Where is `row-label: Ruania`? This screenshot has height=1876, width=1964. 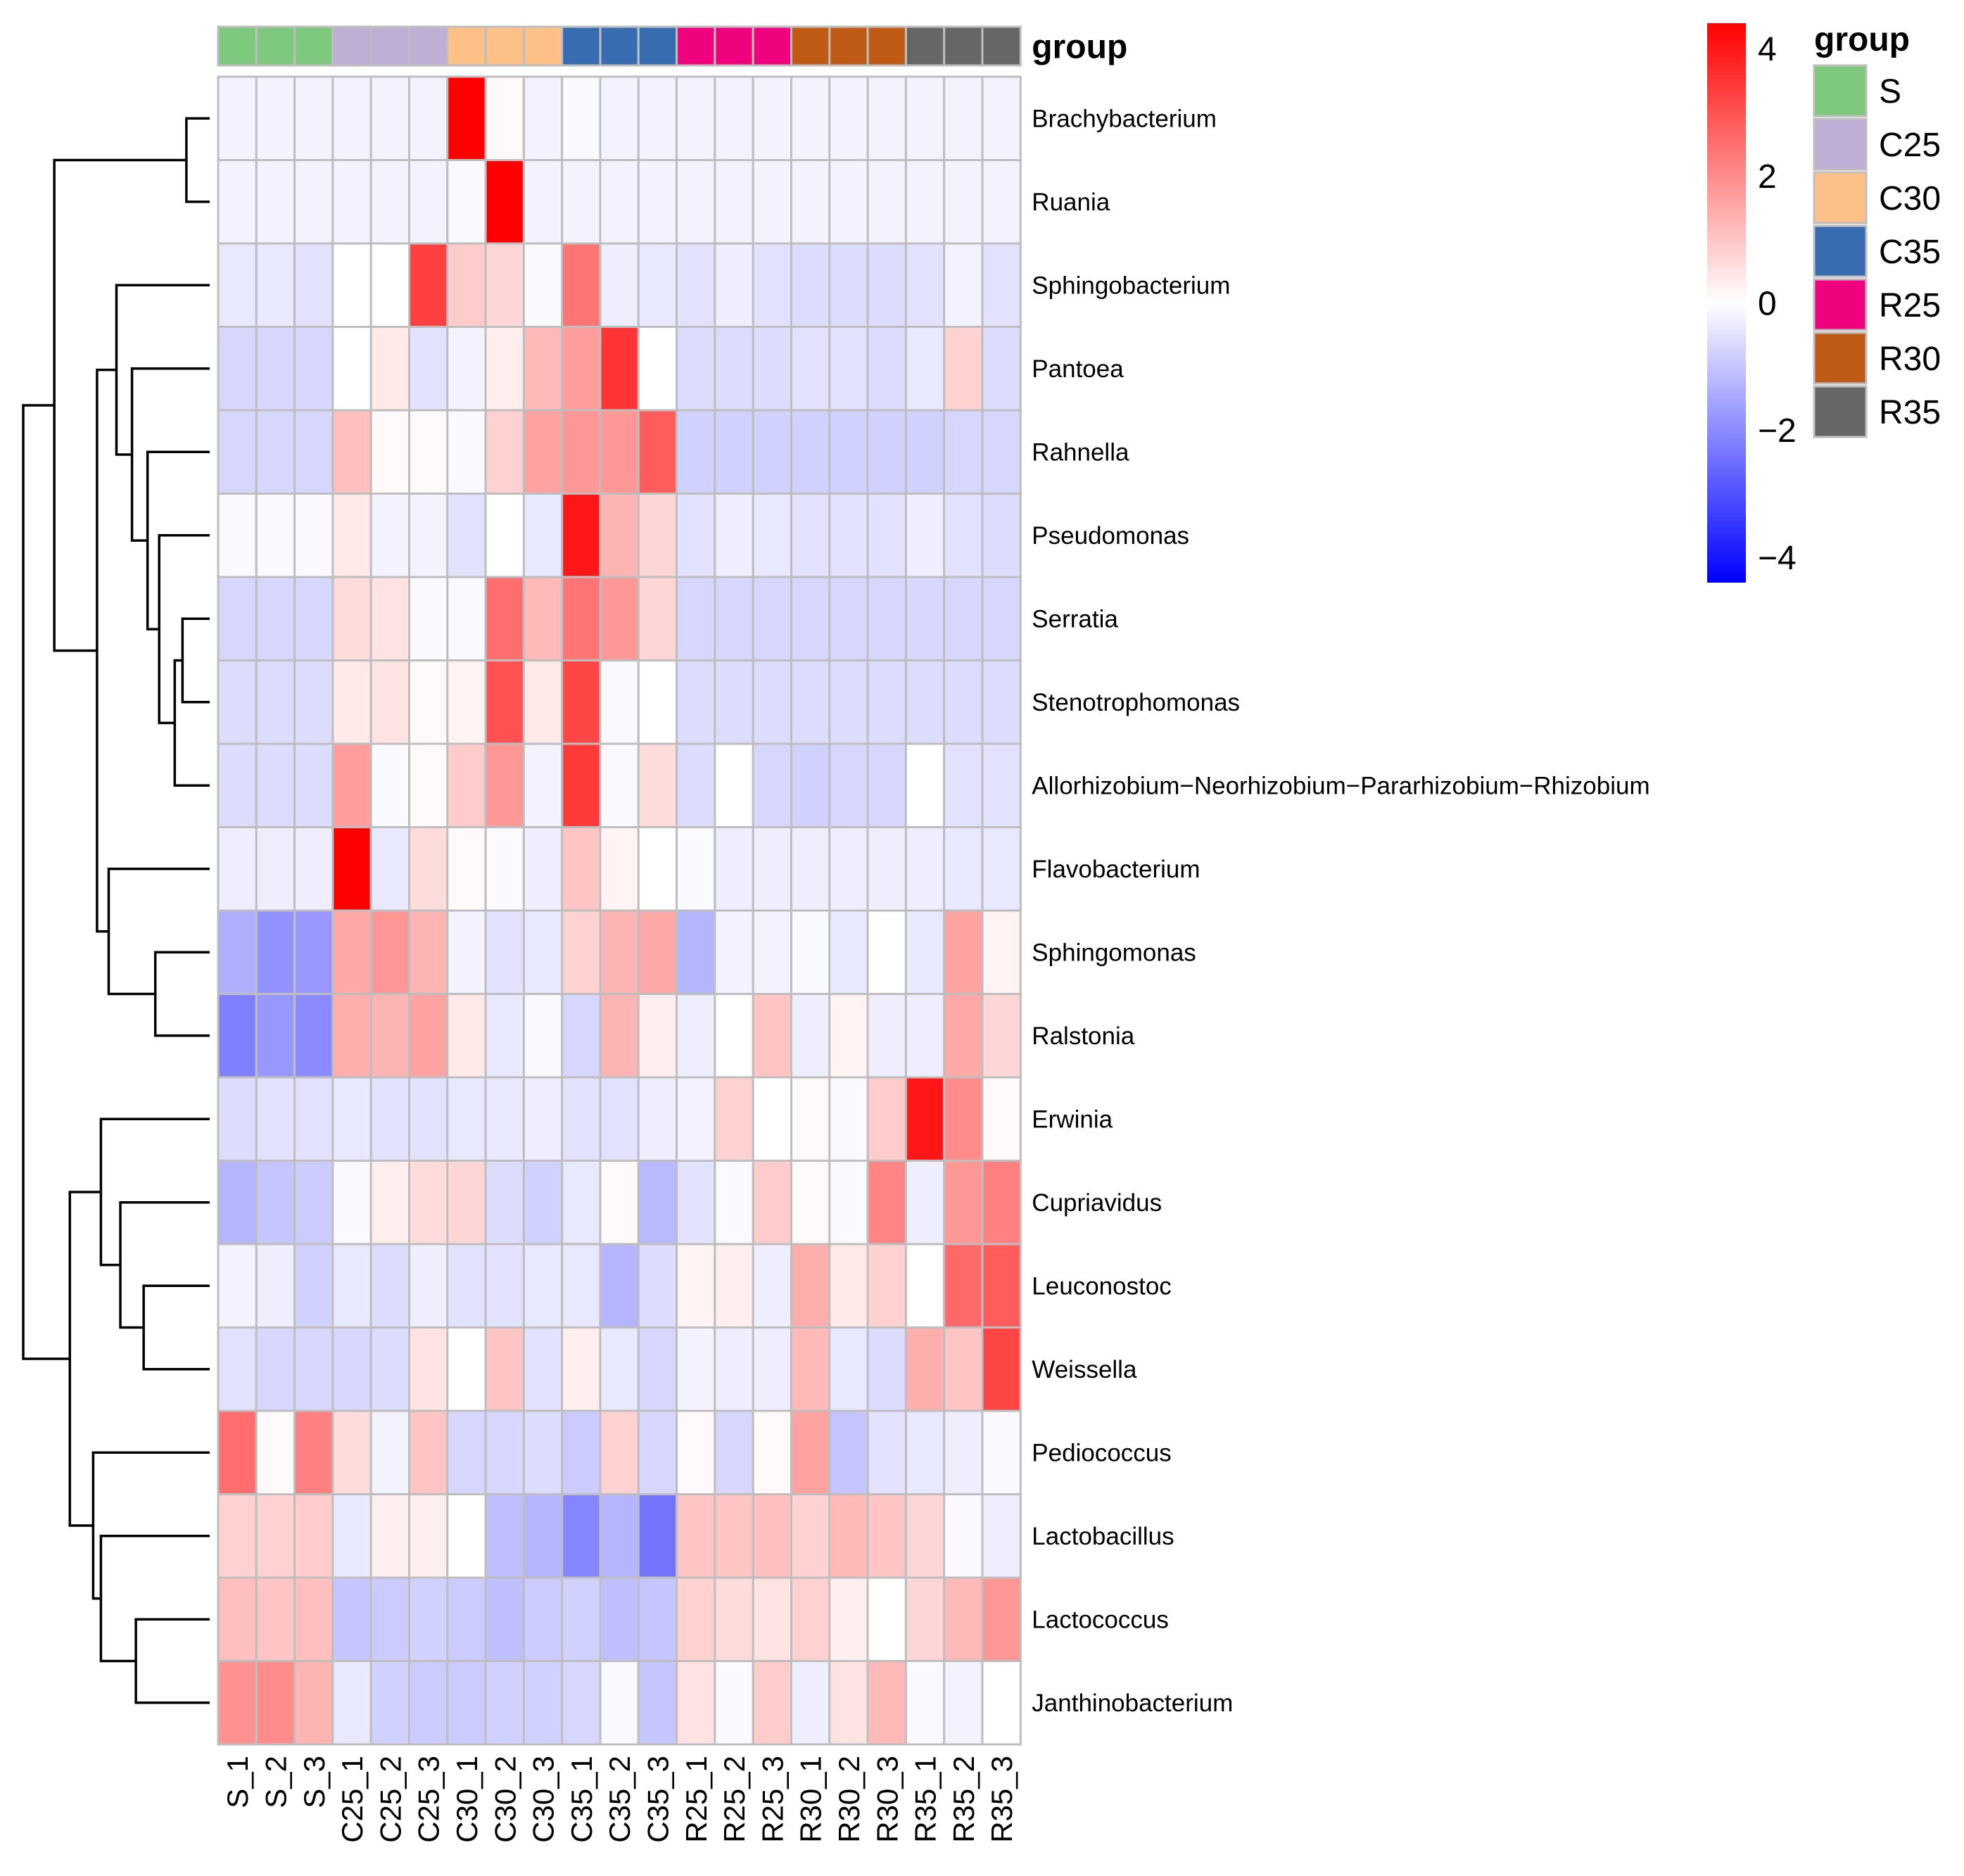
row-label: Ruania is located at coordinates (1071, 202).